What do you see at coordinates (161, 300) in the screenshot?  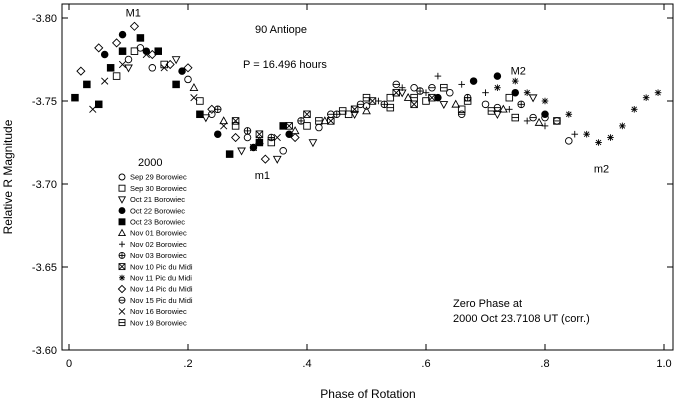 I see `legend-entry: Nov 15 Pic du Midi` at bounding box center [161, 300].